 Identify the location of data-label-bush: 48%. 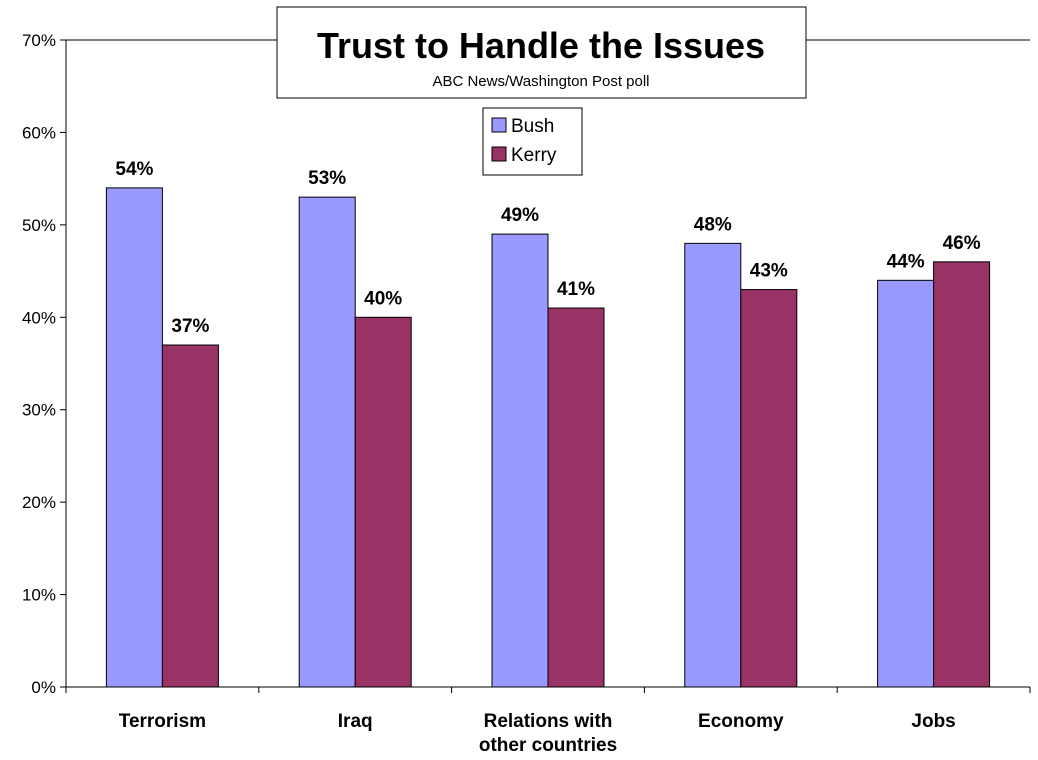
(713, 224).